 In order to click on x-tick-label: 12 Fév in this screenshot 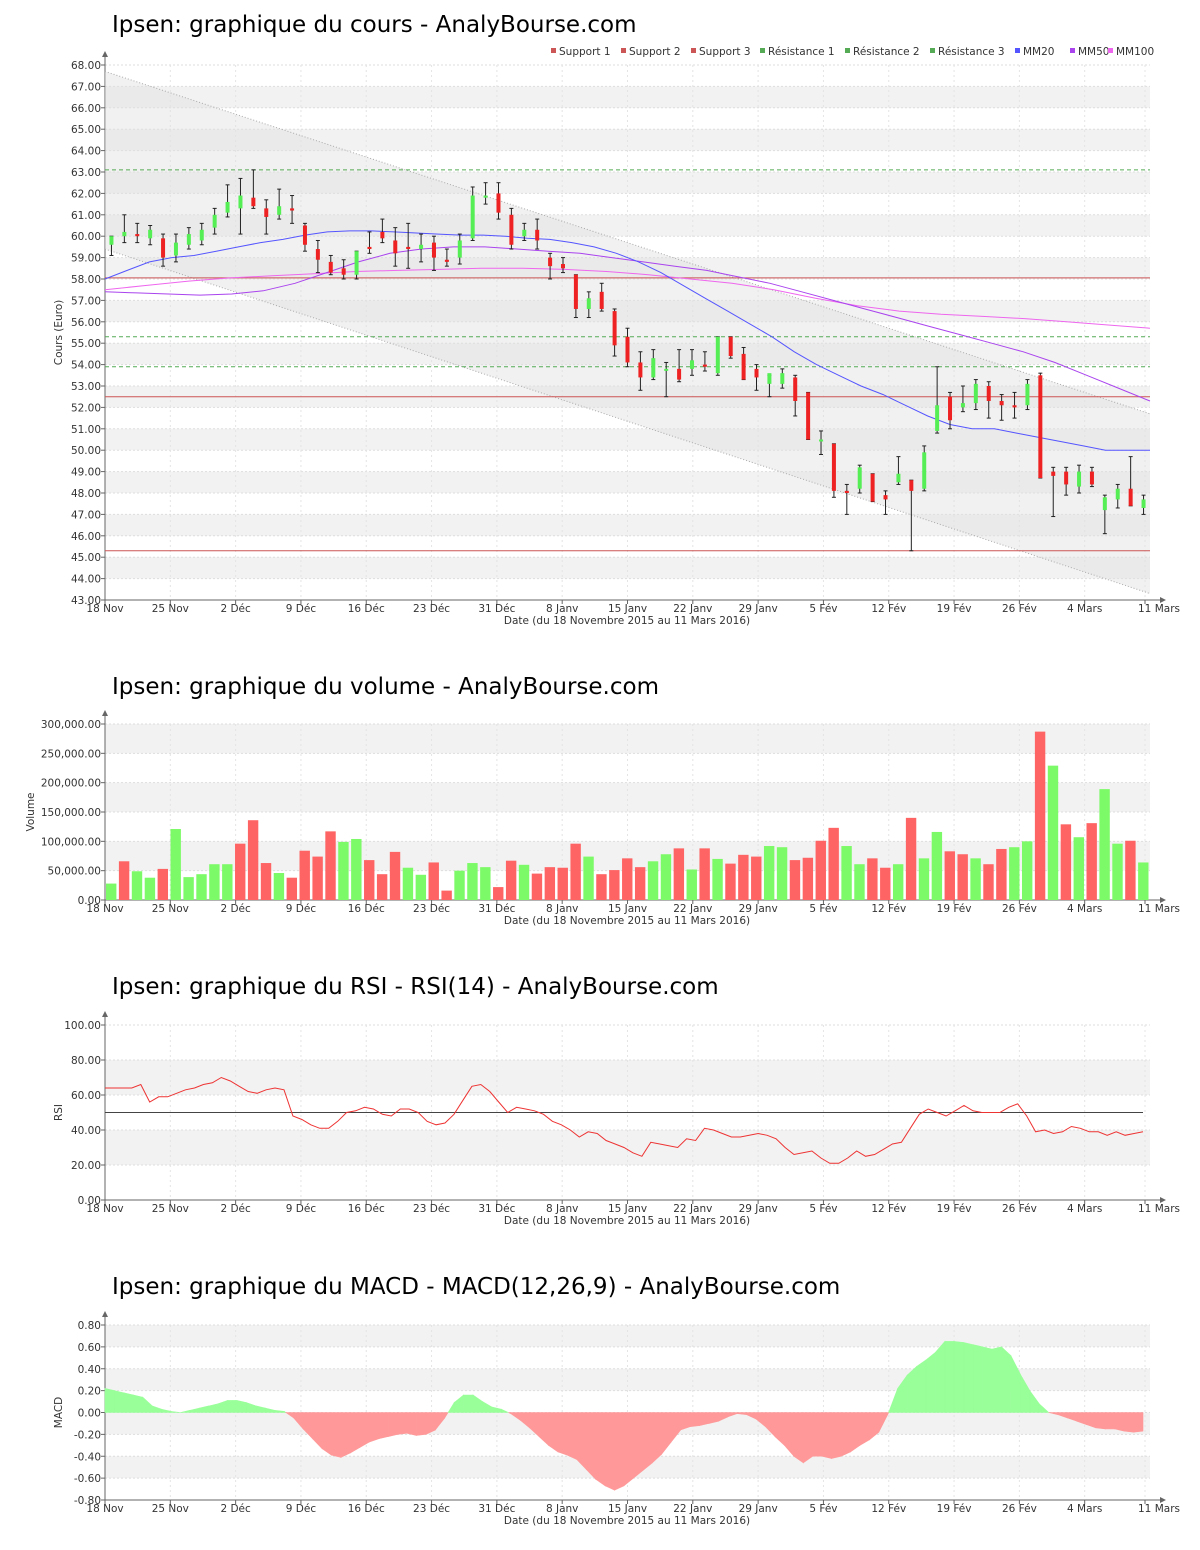, I will do `click(888, 909)`.